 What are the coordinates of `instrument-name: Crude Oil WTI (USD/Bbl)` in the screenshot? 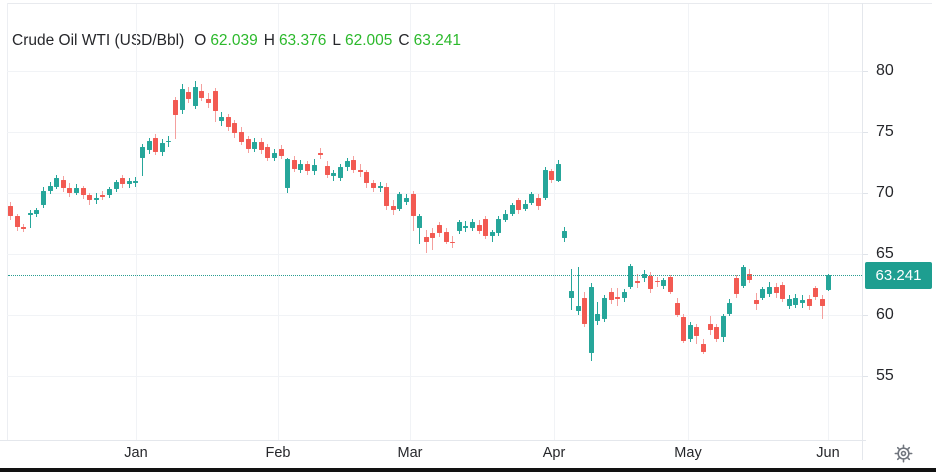 It's located at (98, 40).